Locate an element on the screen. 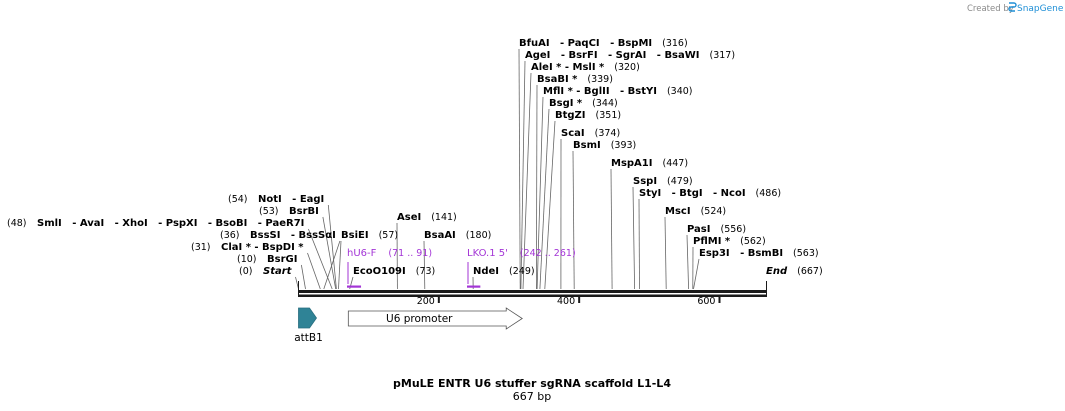  primer-range: (71 .. 91) is located at coordinates (410, 253).